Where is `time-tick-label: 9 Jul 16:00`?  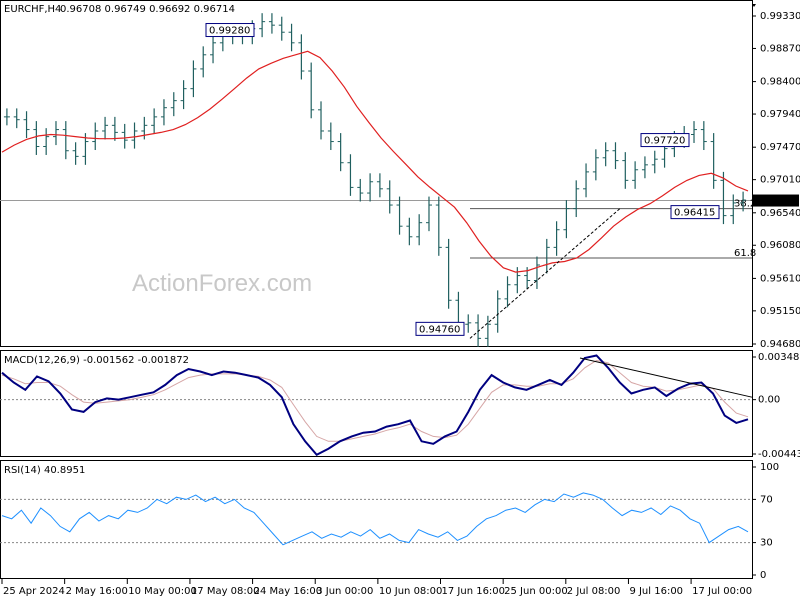
time-tick-label: 9 Jul 16:00 is located at coordinates (656, 591).